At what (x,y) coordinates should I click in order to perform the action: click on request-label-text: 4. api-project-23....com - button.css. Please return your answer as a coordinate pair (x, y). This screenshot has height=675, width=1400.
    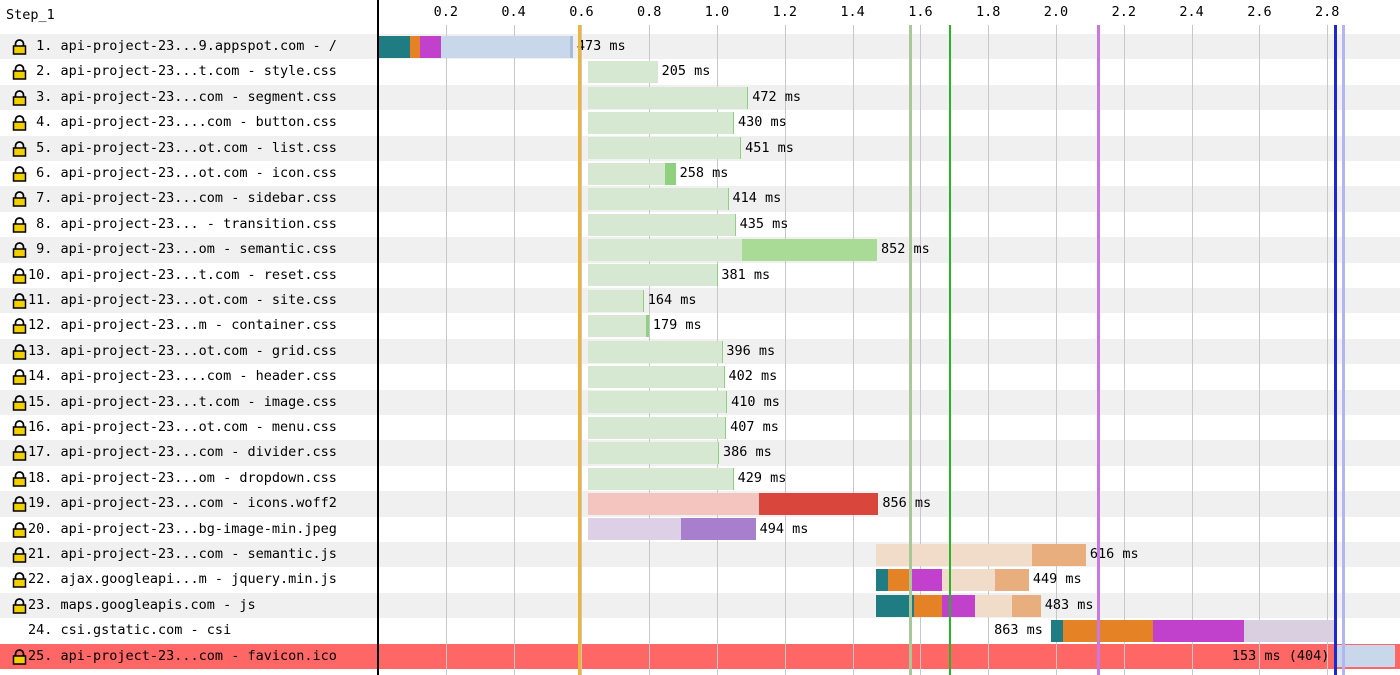
    Looking at the image, I should click on (182, 122).